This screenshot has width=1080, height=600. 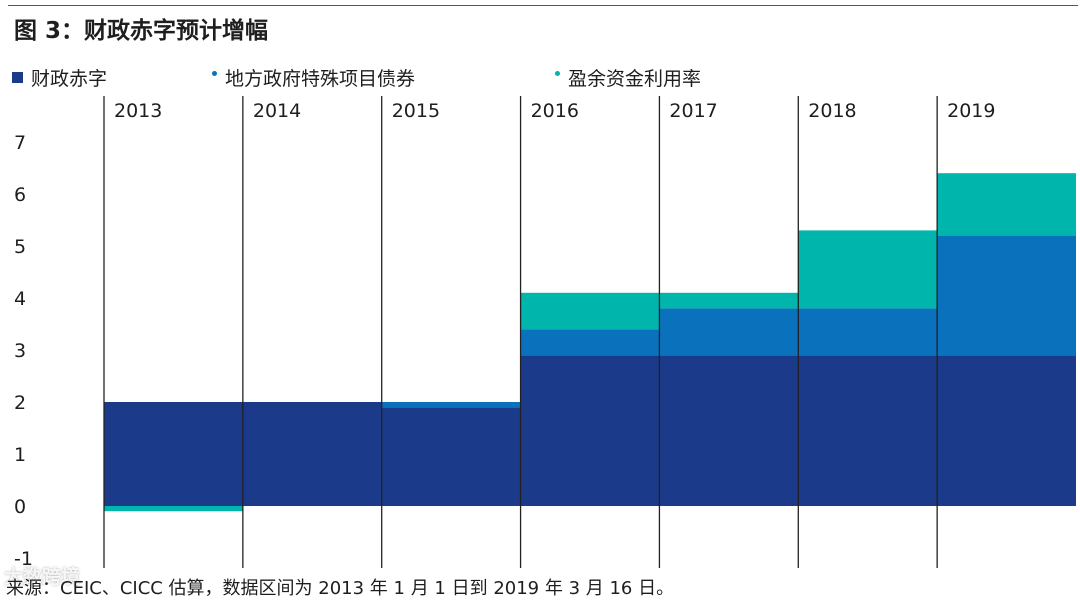 I want to click on top-rule, so click(x=543, y=5).